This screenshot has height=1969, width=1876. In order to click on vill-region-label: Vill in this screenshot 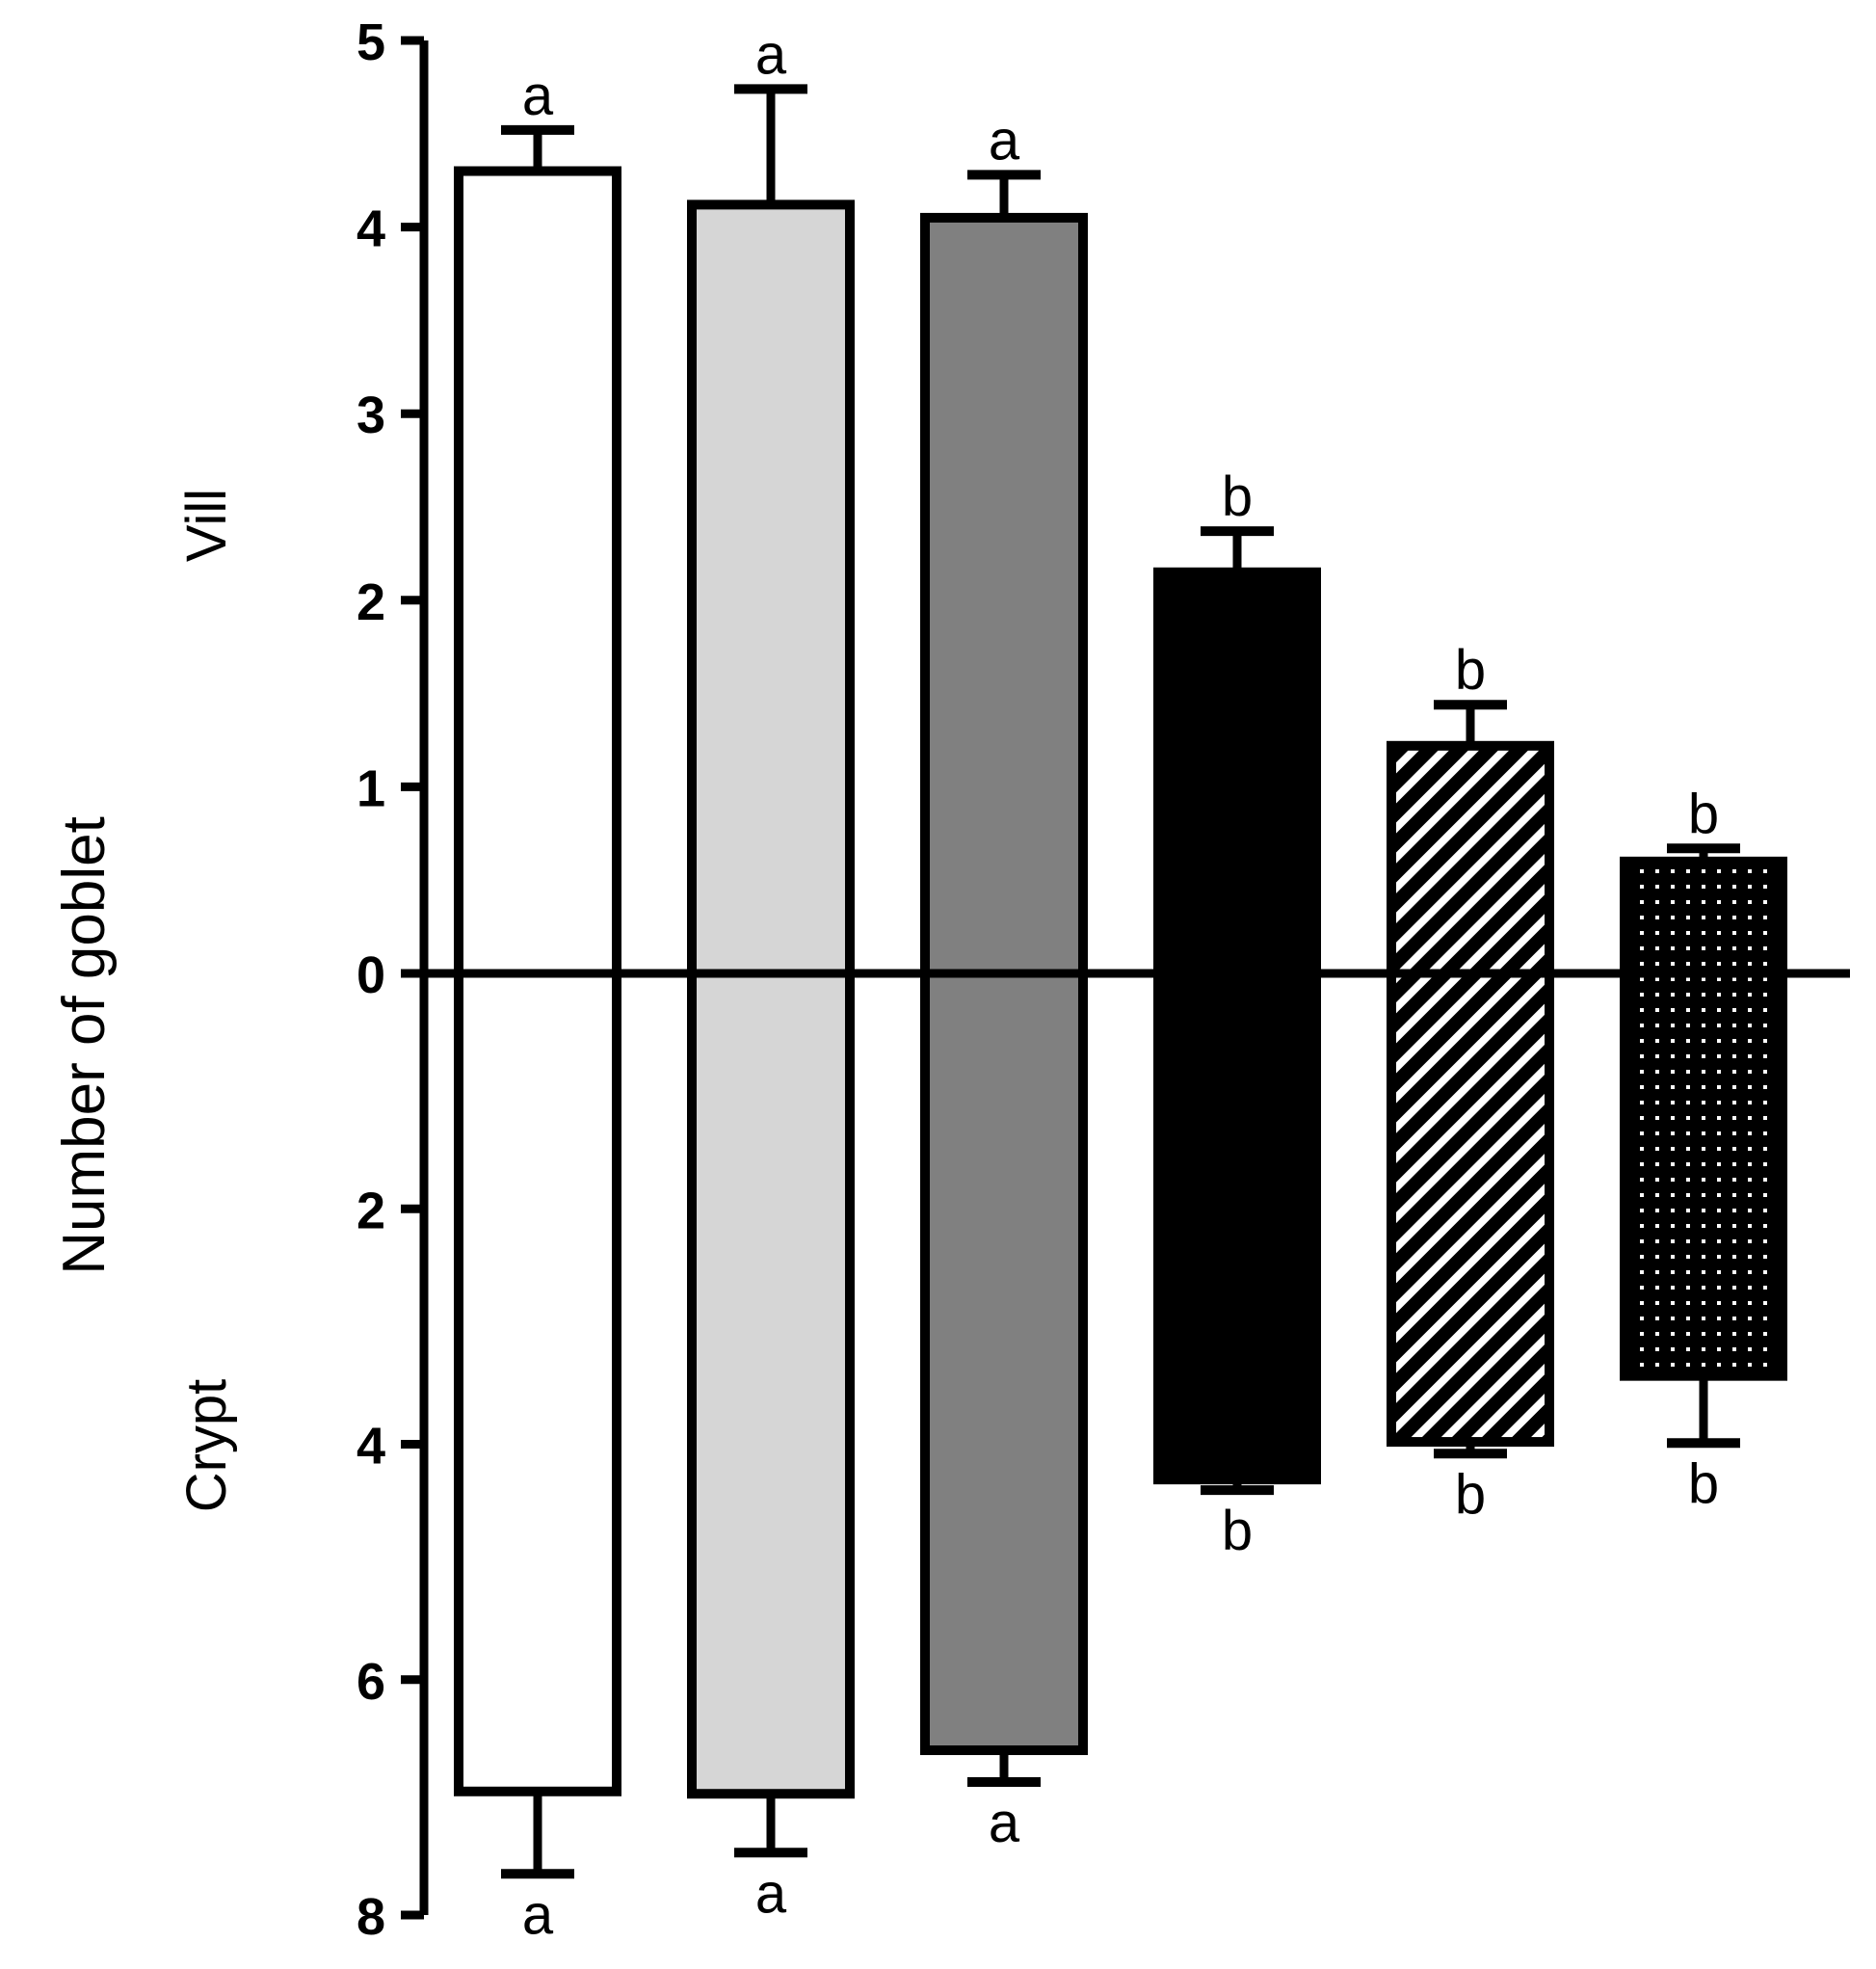, I will do `click(206, 525)`.